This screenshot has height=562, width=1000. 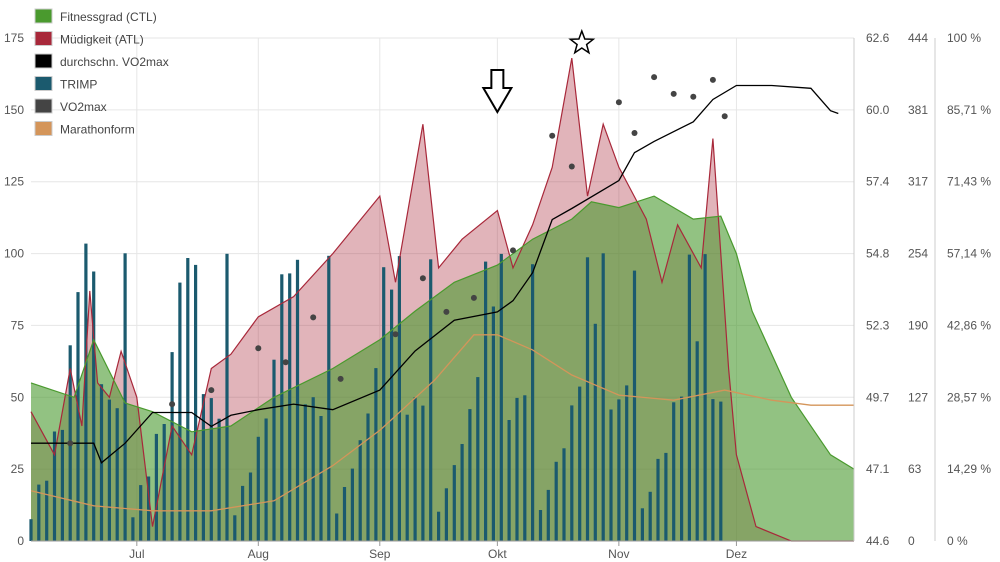 What do you see at coordinates (878, 254) in the screenshot?
I see `y-tick-label: 54.8` at bounding box center [878, 254].